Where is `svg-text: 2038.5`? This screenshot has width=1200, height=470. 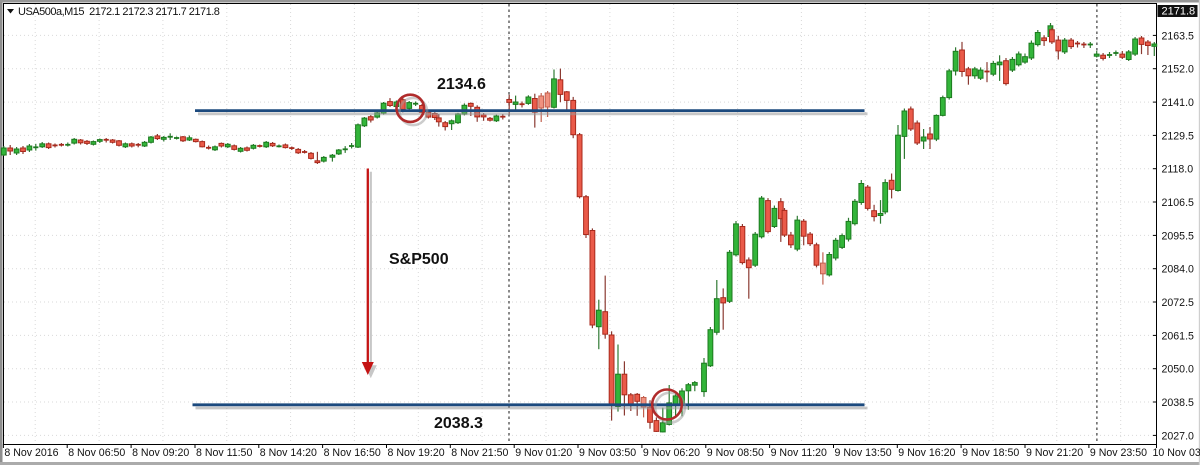
svg-text: 2038.5 is located at coordinates (1178, 403).